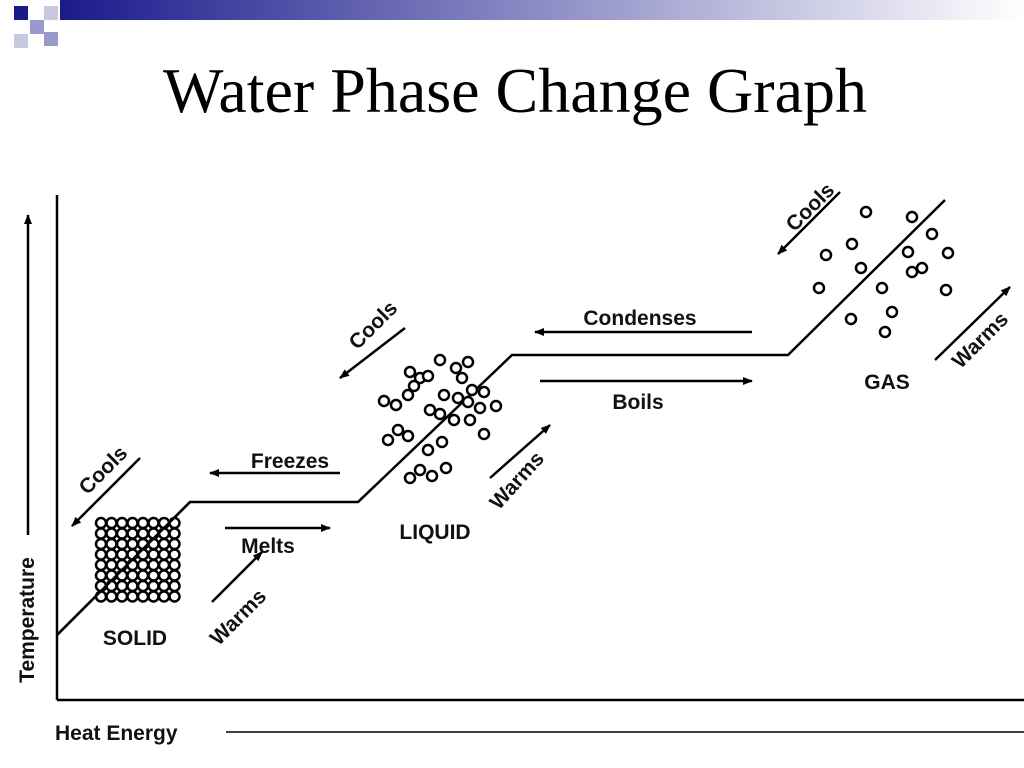 Image resolution: width=1024 pixels, height=768 pixels. Describe the element at coordinates (137, 559) in the screenshot. I see `solid-particles` at that location.